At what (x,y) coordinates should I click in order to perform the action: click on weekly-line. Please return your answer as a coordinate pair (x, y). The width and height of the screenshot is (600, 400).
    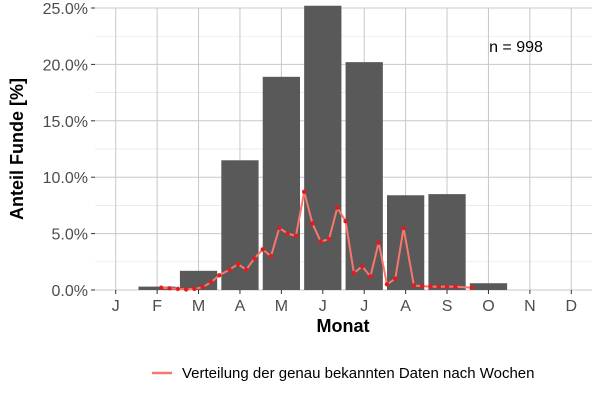
    Looking at the image, I should click on (317, 240).